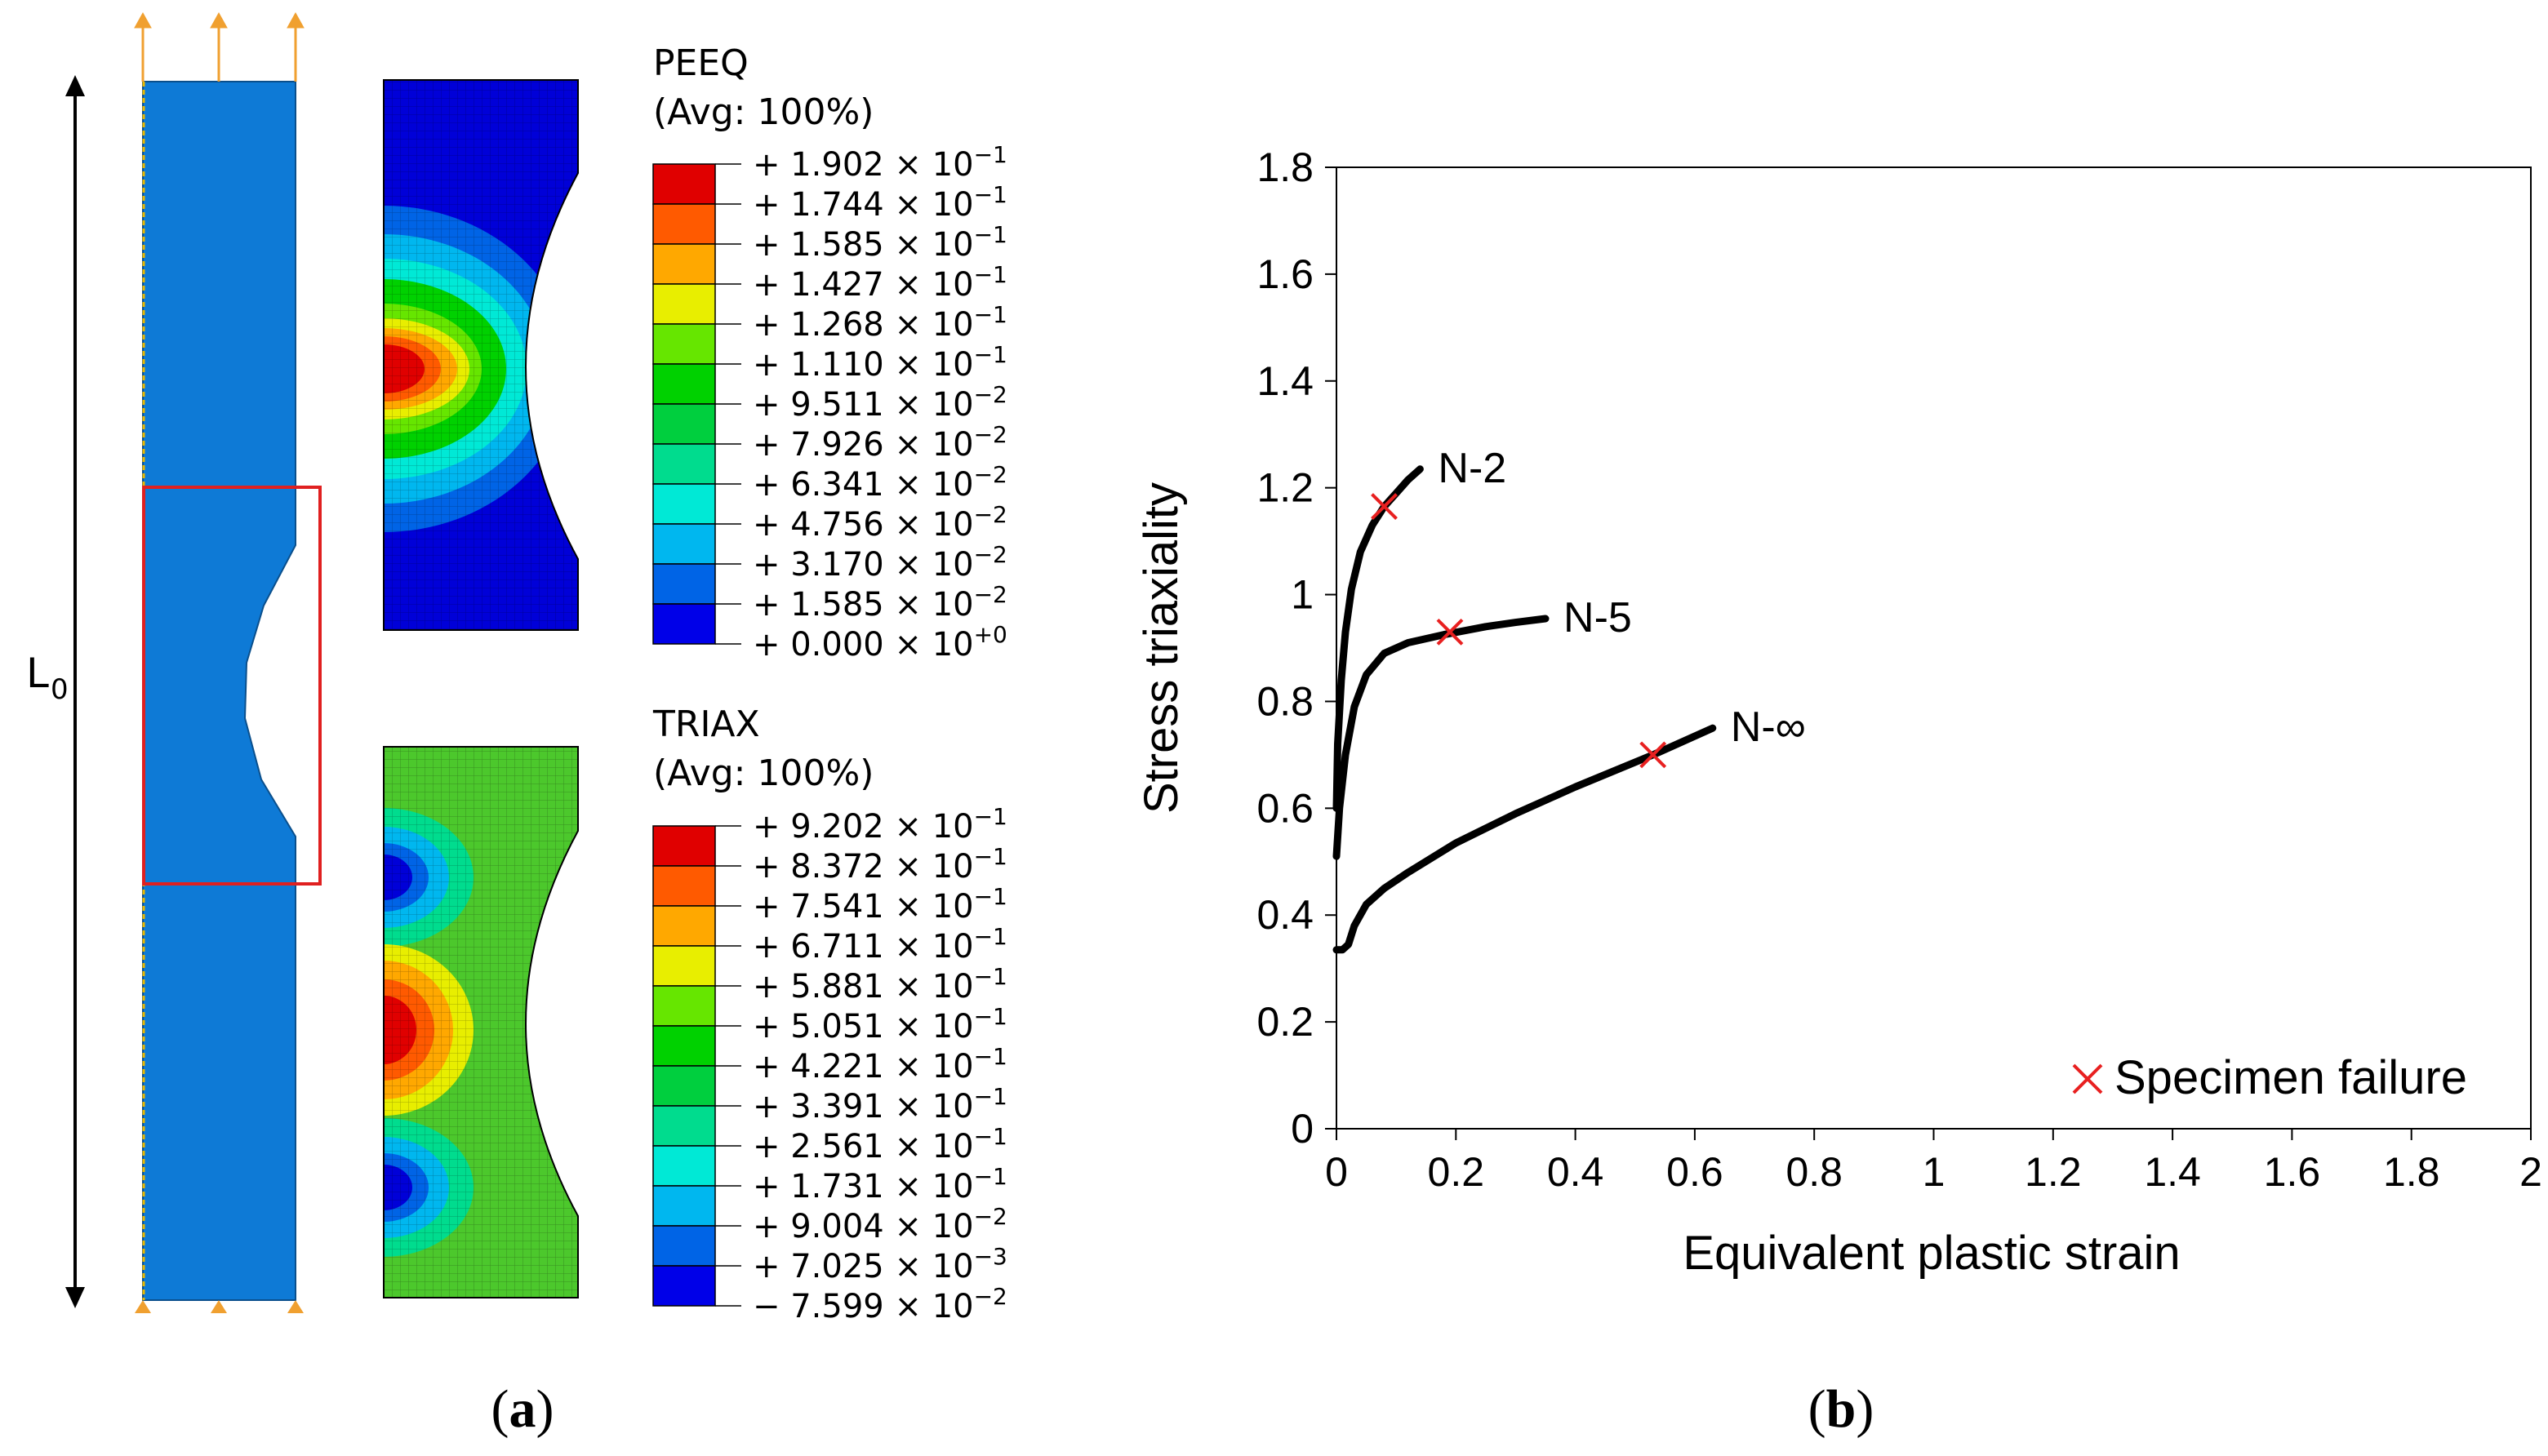 The height and width of the screenshot is (1456, 2548). I want to click on y-tick-label: 0.4, so click(1285, 915).